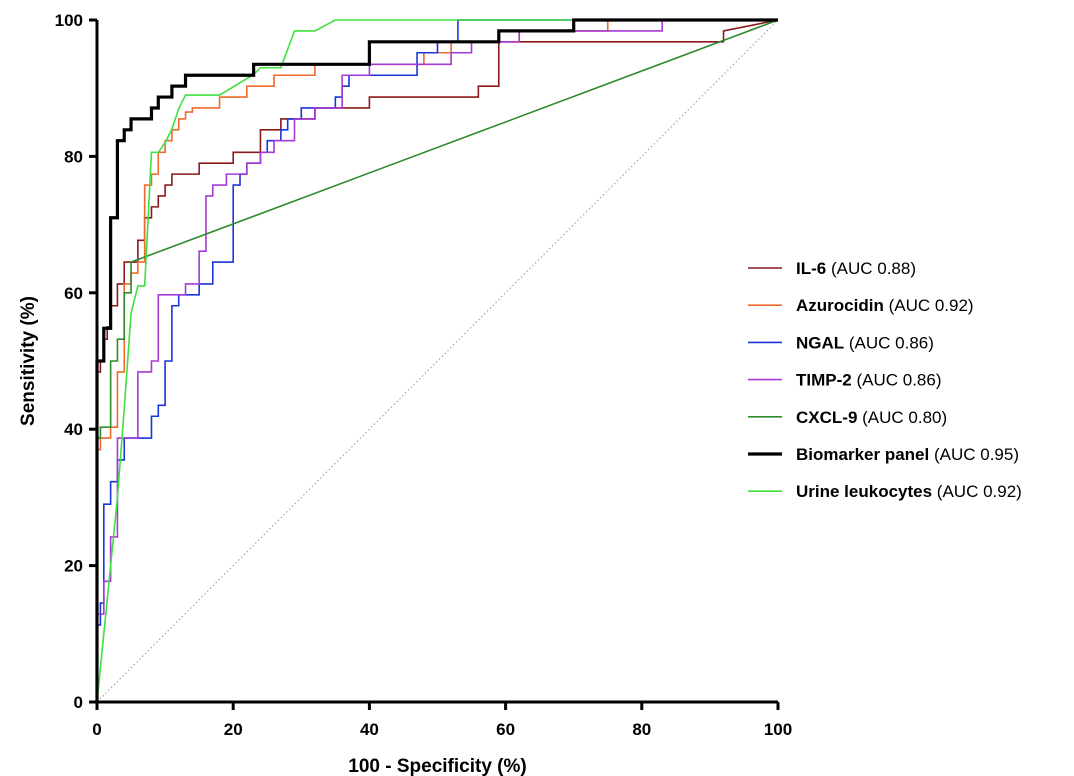 The height and width of the screenshot is (776, 1074). I want to click on legend-entry-biomarker-panel: Biomarker panel (AUC 0.95), so click(907, 454).